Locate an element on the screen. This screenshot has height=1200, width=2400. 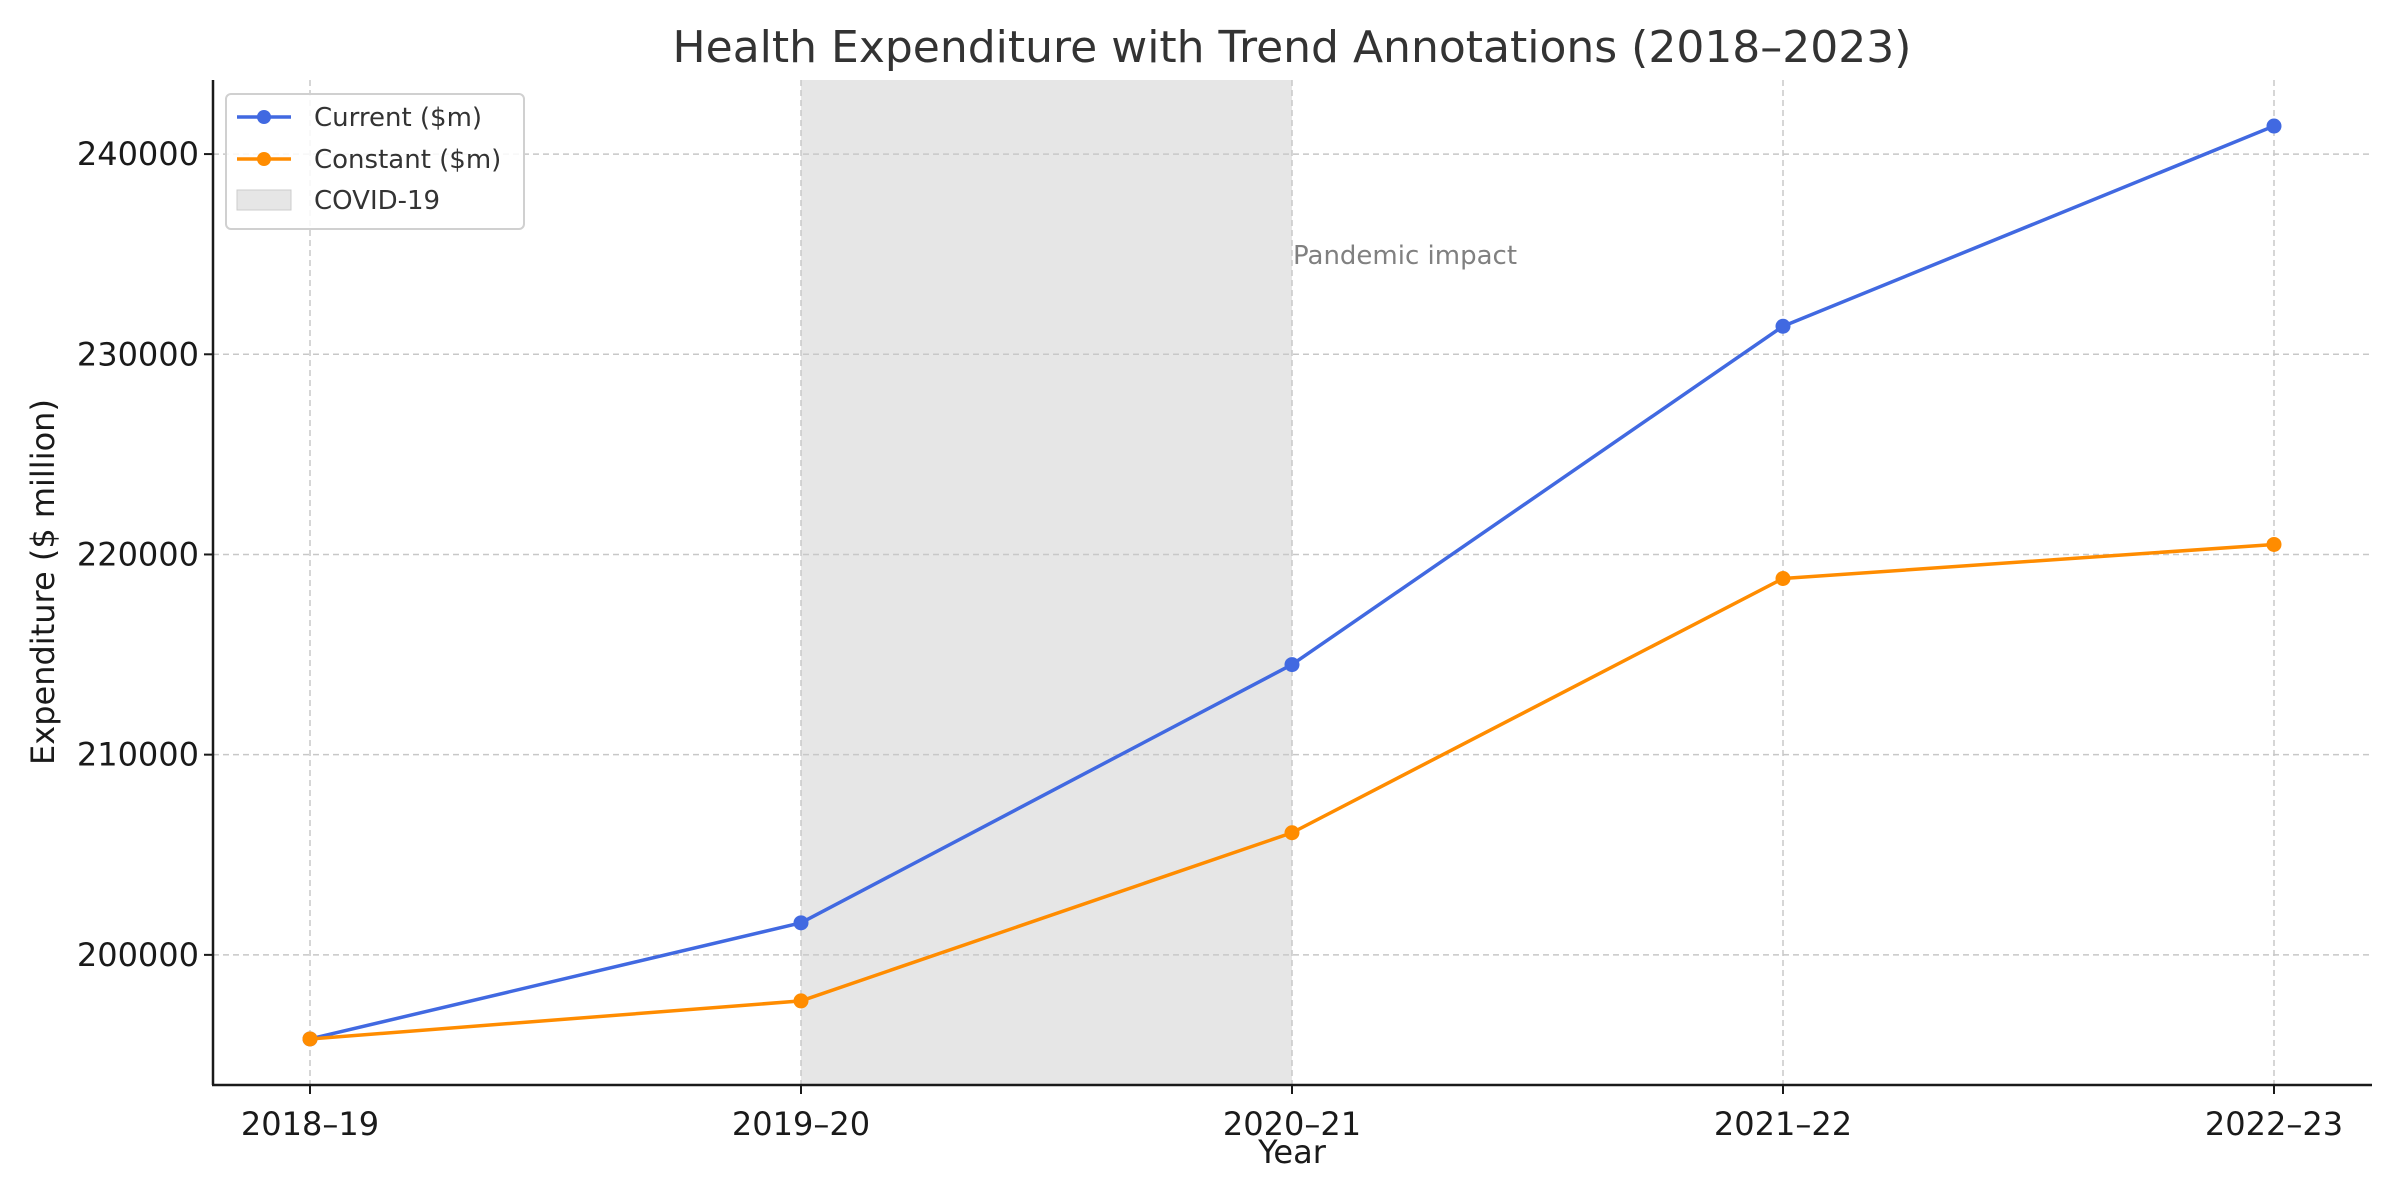
legend-covid-swatch is located at coordinates (264, 200).